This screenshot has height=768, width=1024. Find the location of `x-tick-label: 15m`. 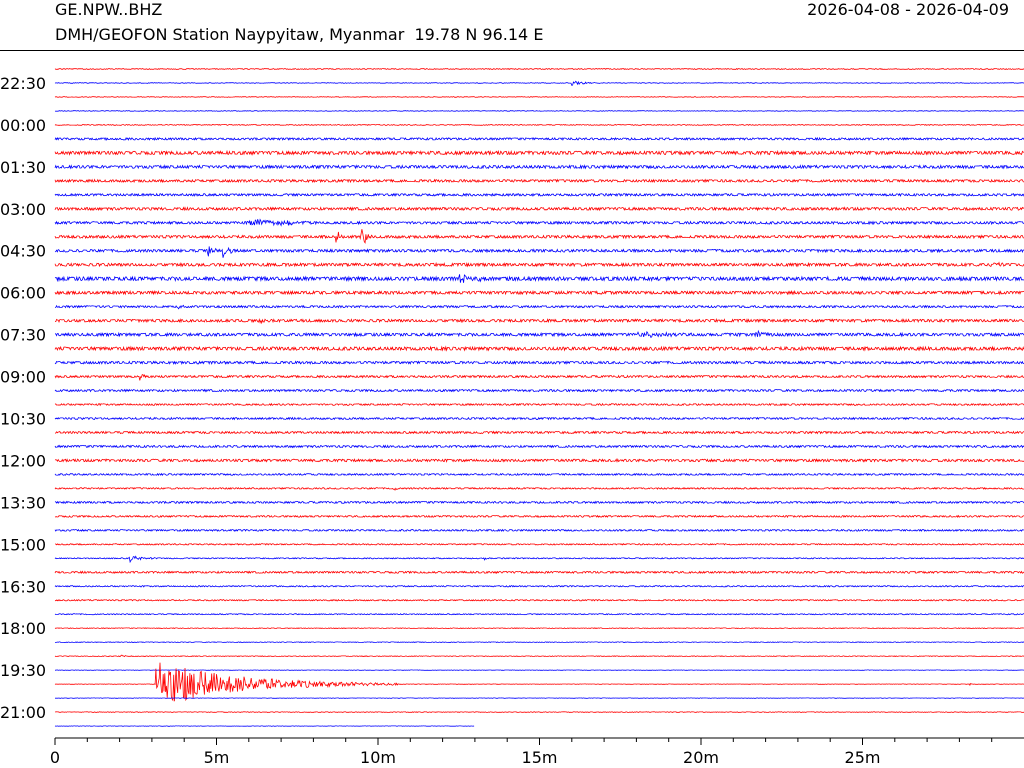

x-tick-label: 15m is located at coordinates (540, 757).